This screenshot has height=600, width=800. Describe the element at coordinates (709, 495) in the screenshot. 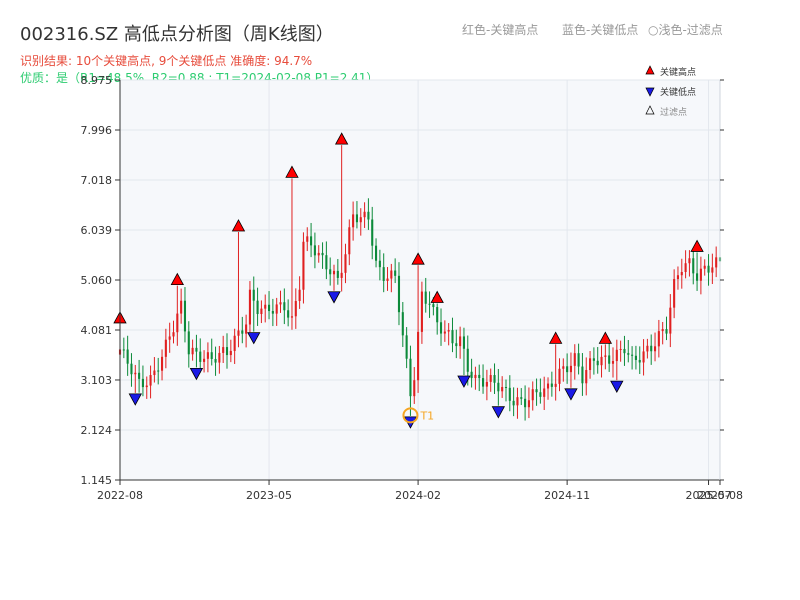

I see `x-tick-label: 2025-07` at that location.